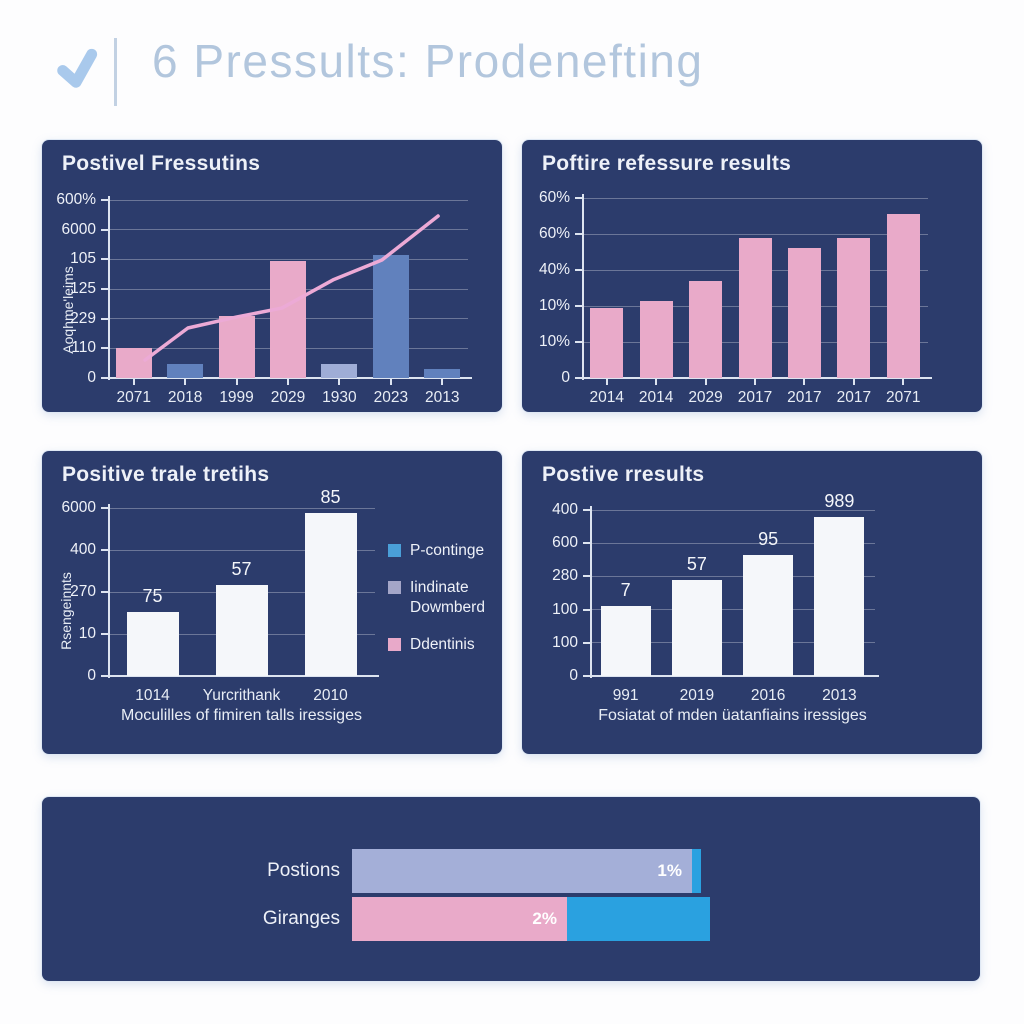  What do you see at coordinates (76, 199) in the screenshot?
I see `y-tick-label: 600%` at bounding box center [76, 199].